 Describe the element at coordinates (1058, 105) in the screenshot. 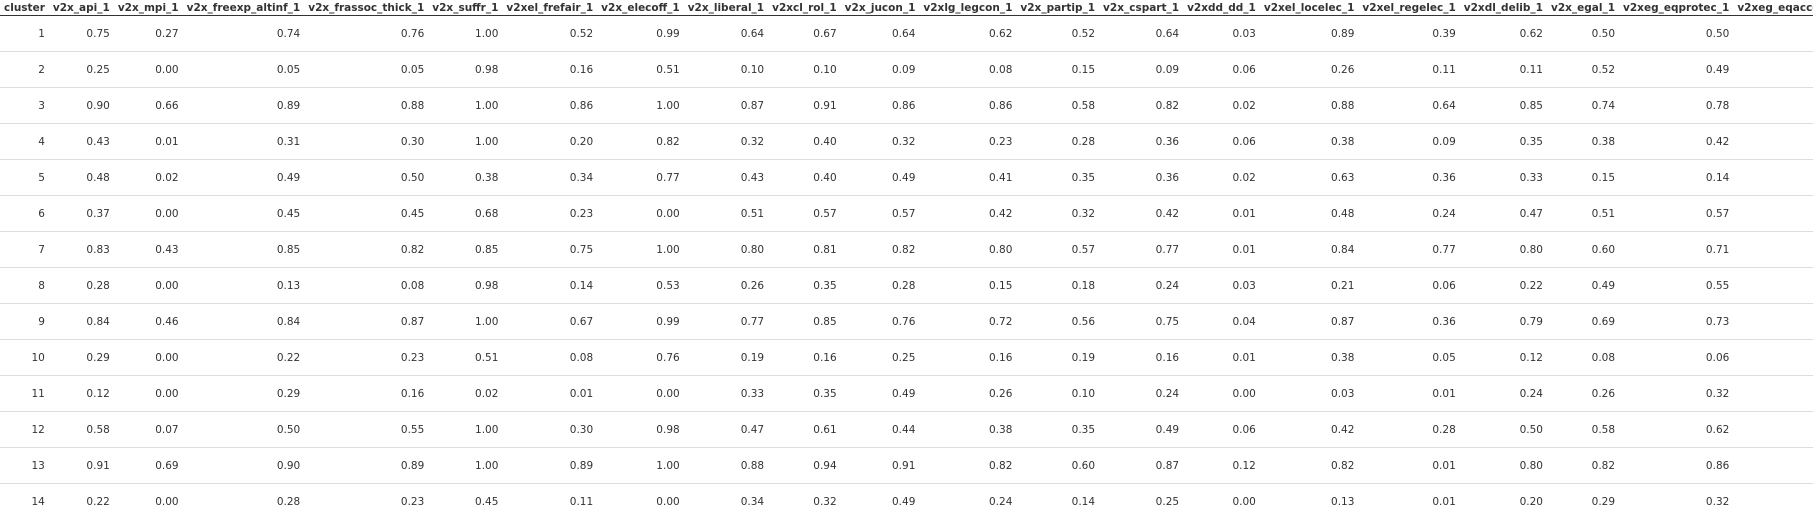

I see `table-cell: 0.58` at that location.